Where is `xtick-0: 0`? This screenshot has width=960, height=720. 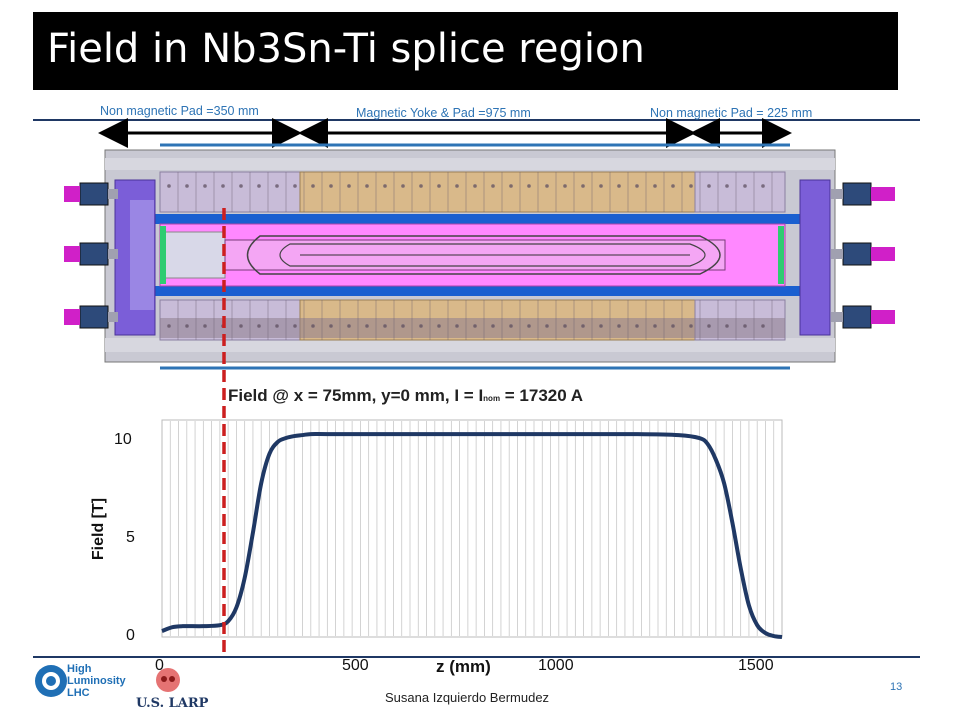
xtick-0: 0 is located at coordinates (159, 665).